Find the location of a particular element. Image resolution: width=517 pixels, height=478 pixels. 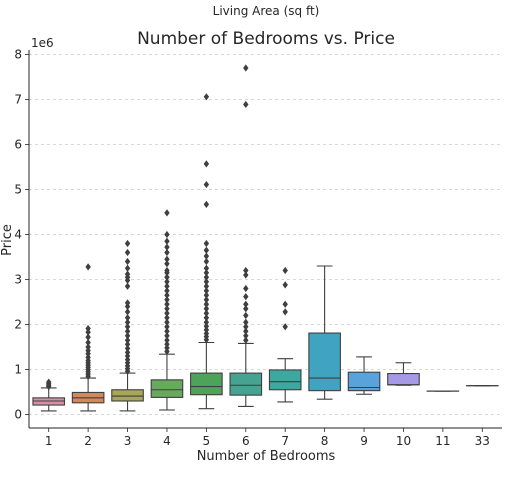

y-tick-label: 3 is located at coordinates (18, 280).